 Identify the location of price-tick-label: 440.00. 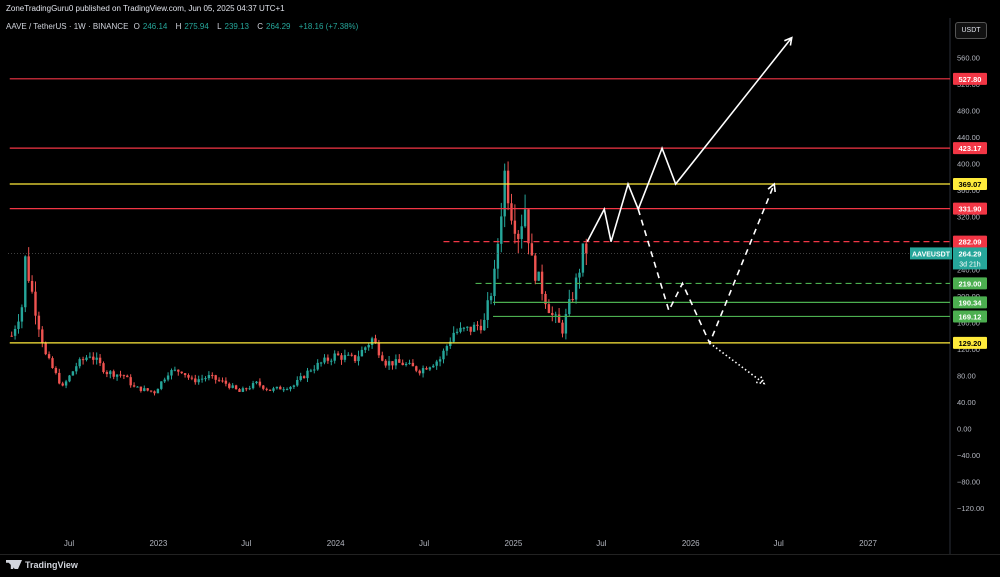
(968, 137).